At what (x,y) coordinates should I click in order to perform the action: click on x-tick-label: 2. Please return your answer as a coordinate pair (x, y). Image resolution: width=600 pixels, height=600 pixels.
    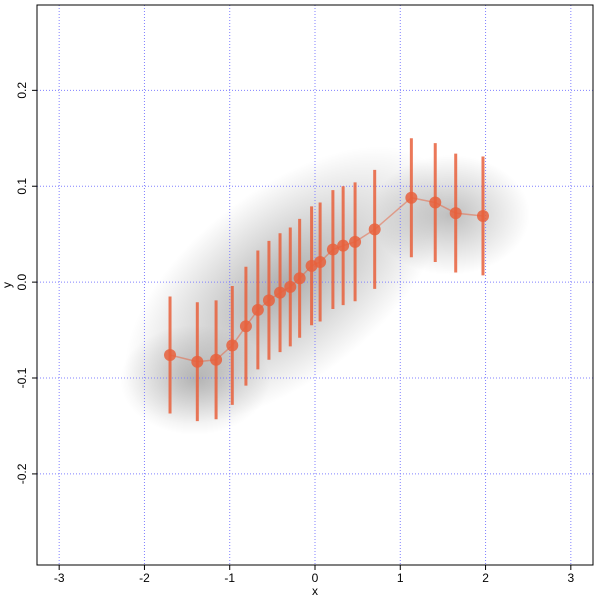
    Looking at the image, I should click on (485, 578).